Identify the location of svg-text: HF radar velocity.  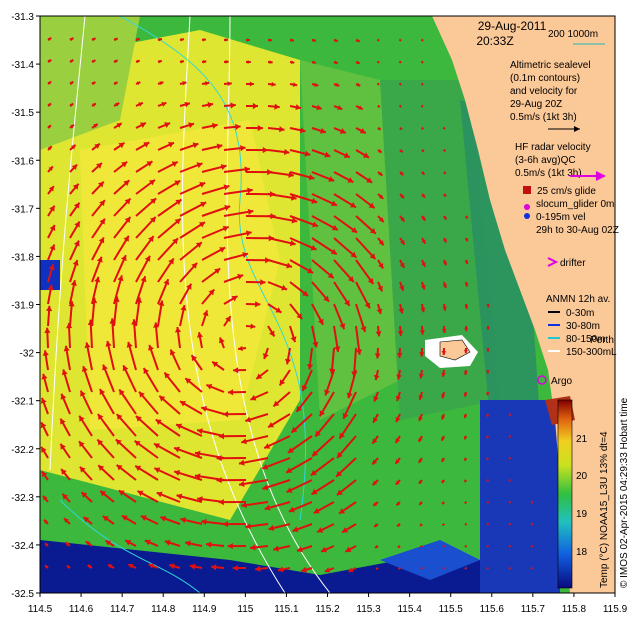
(553, 147).